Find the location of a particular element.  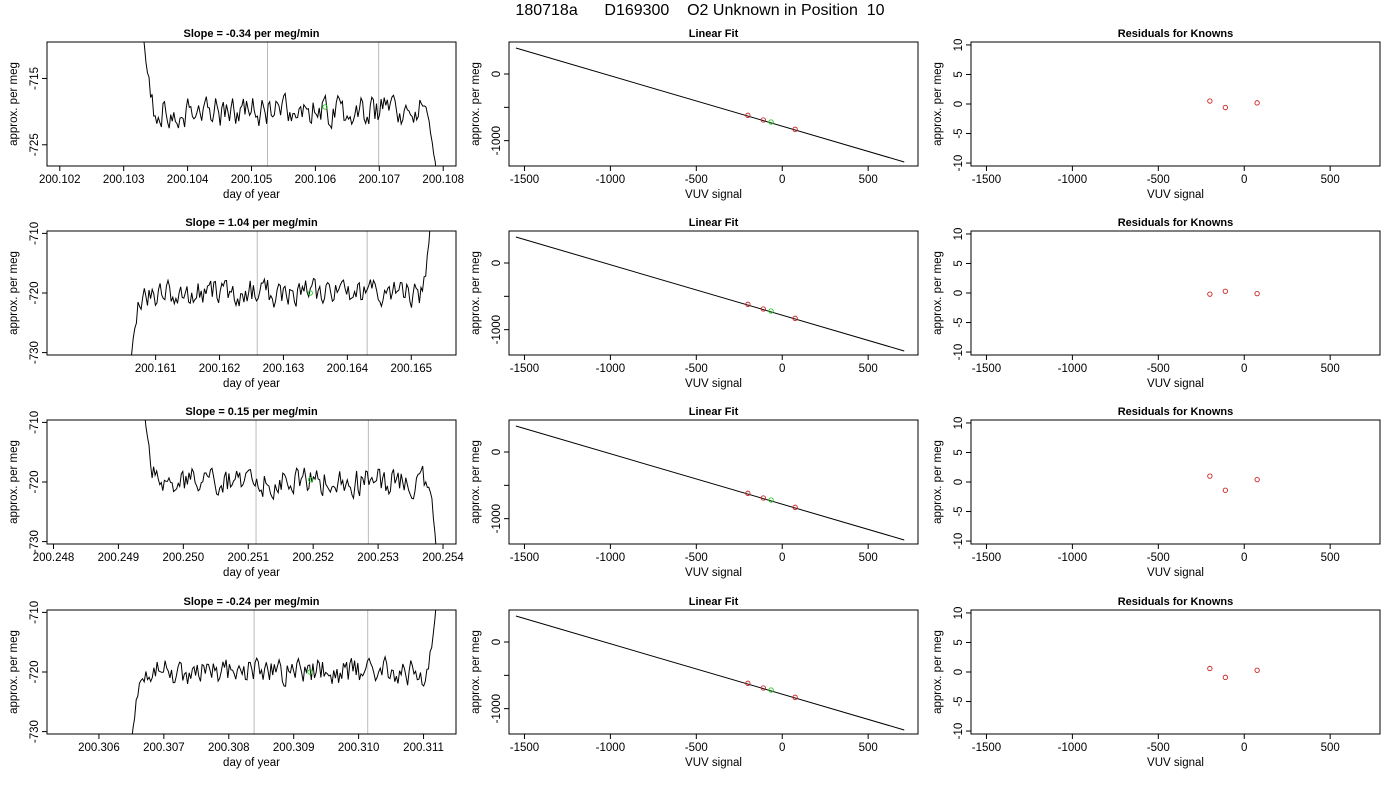

y-tick-label: -730 is located at coordinates (35, 541).